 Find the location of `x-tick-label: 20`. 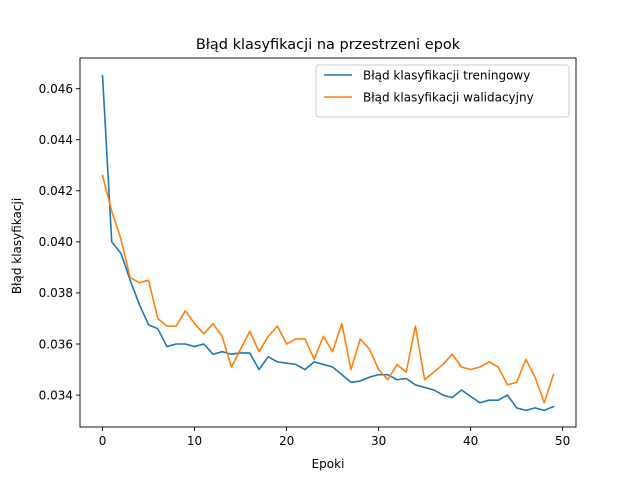

x-tick-label: 20 is located at coordinates (286, 441).